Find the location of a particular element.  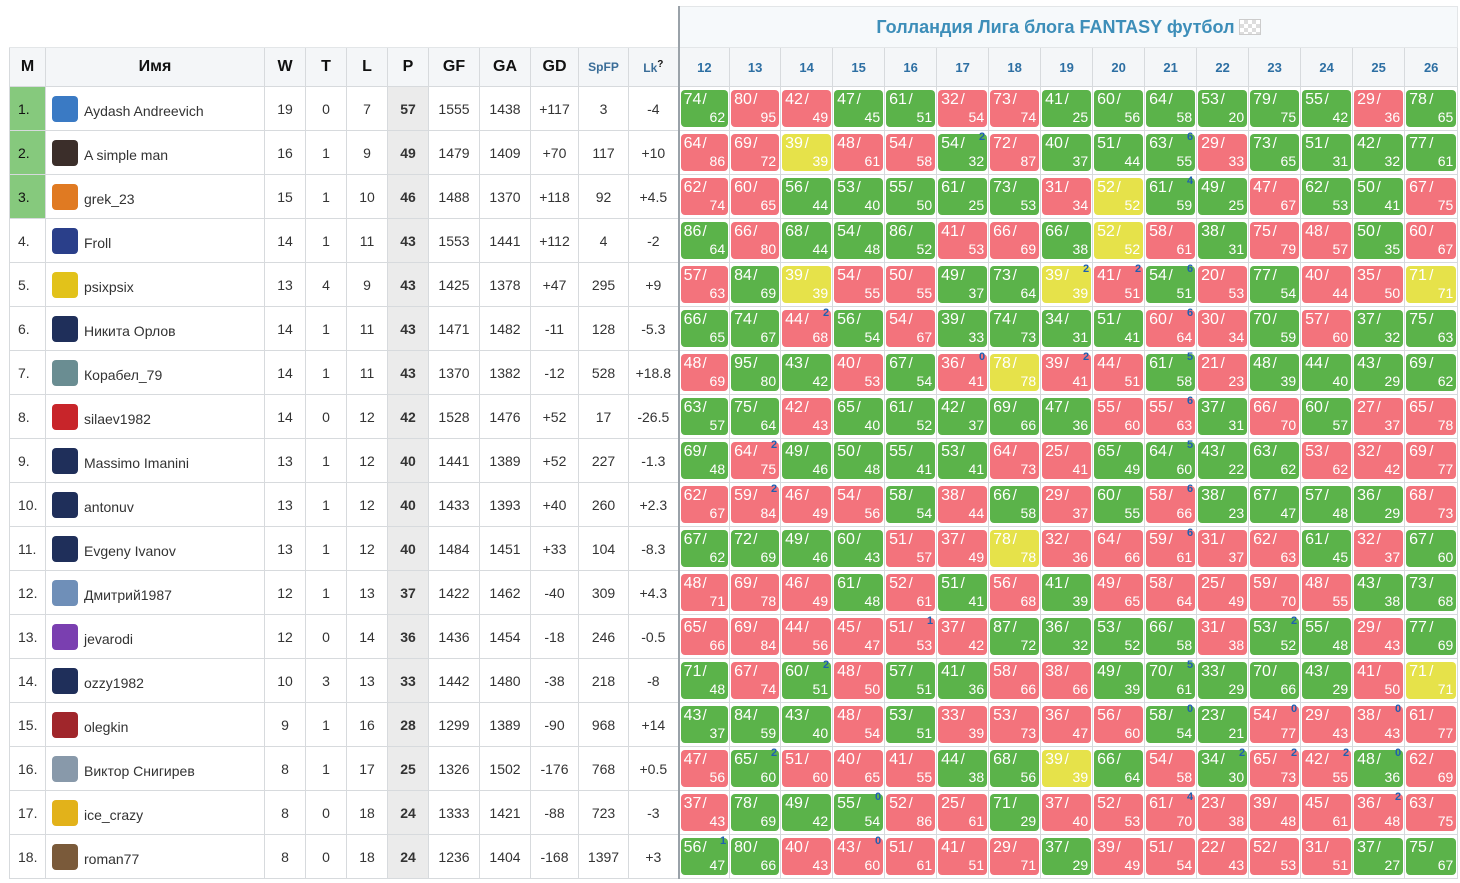

match-cell: 61/45 is located at coordinates (1327, 548).